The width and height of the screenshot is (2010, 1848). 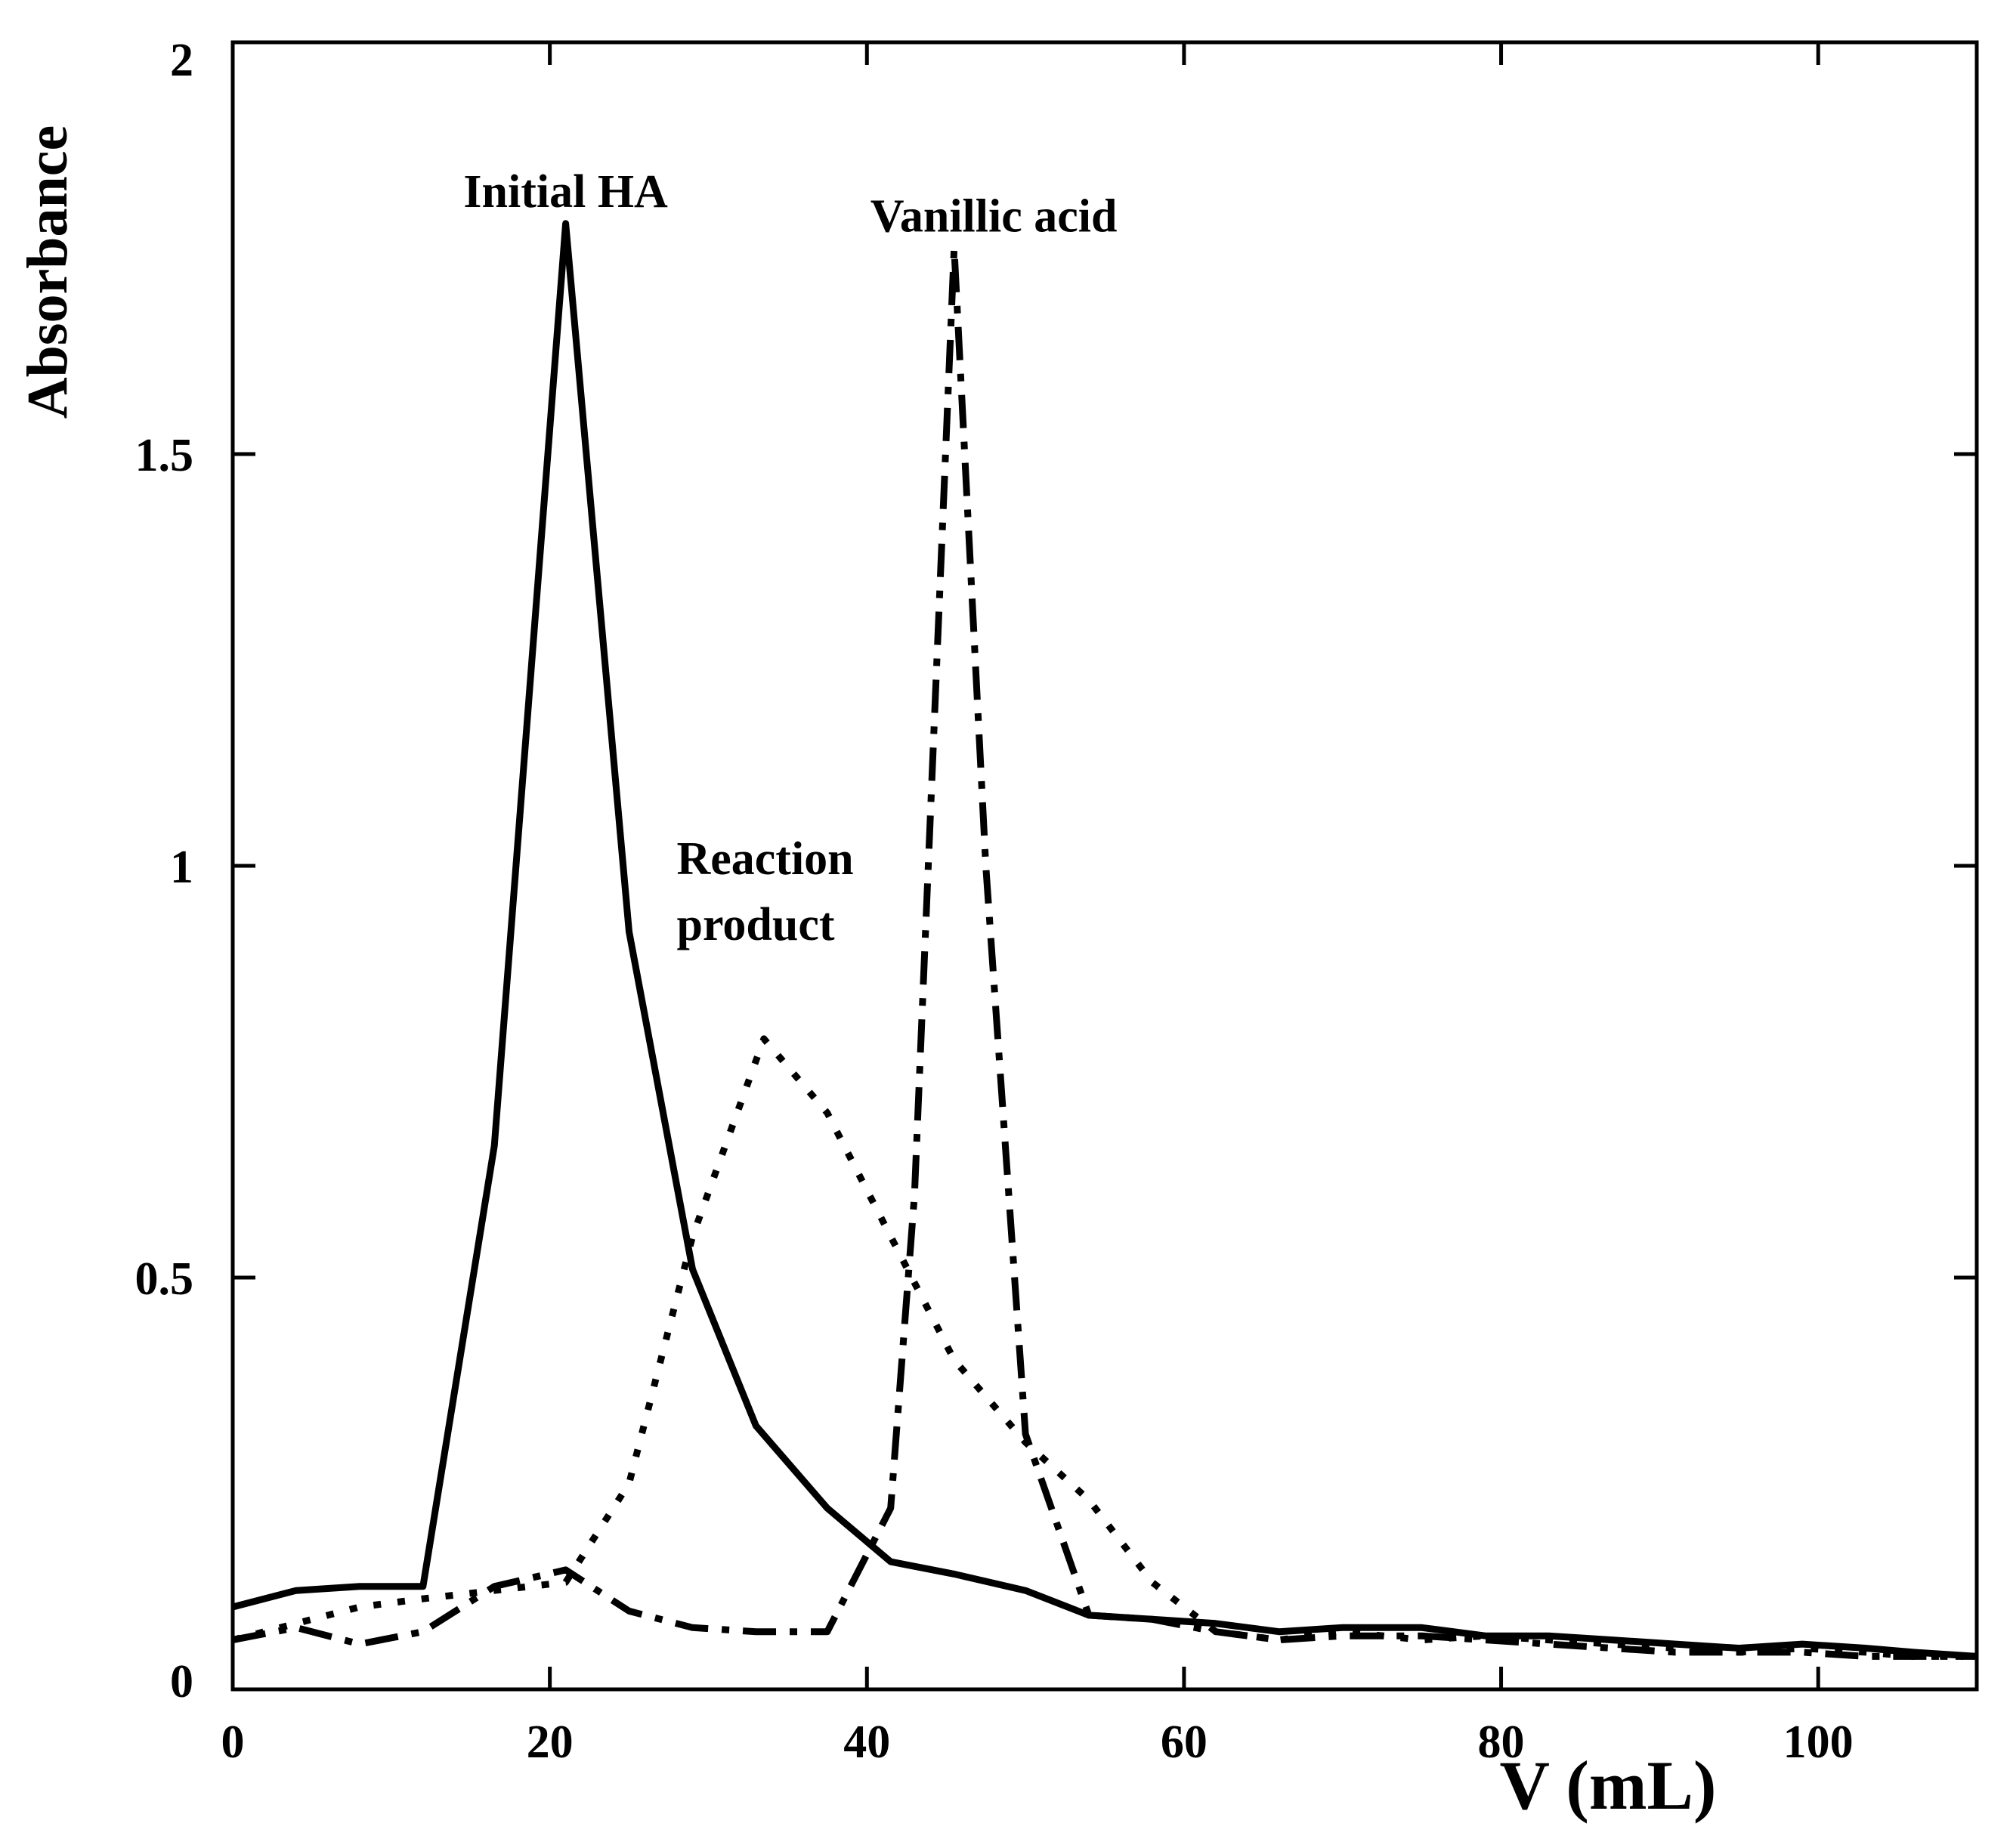 What do you see at coordinates (550, 1742) in the screenshot?
I see `x-tick-label-1: 20` at bounding box center [550, 1742].